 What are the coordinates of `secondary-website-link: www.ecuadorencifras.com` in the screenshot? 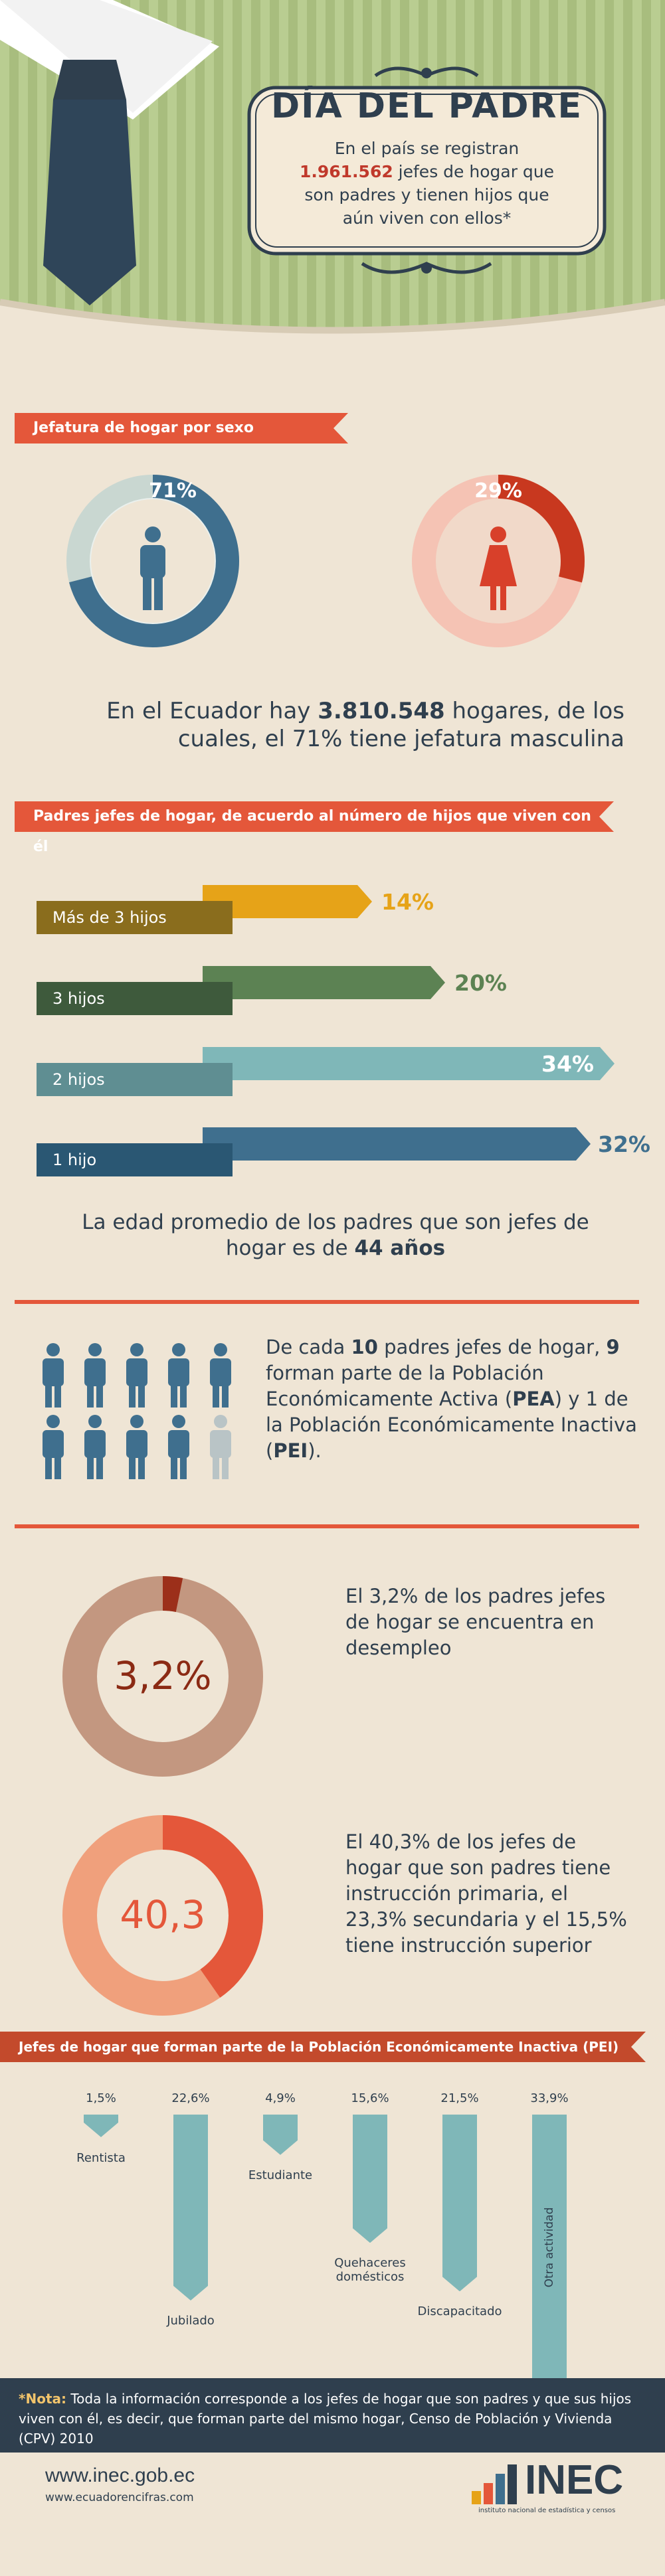 It's located at (120, 2497).